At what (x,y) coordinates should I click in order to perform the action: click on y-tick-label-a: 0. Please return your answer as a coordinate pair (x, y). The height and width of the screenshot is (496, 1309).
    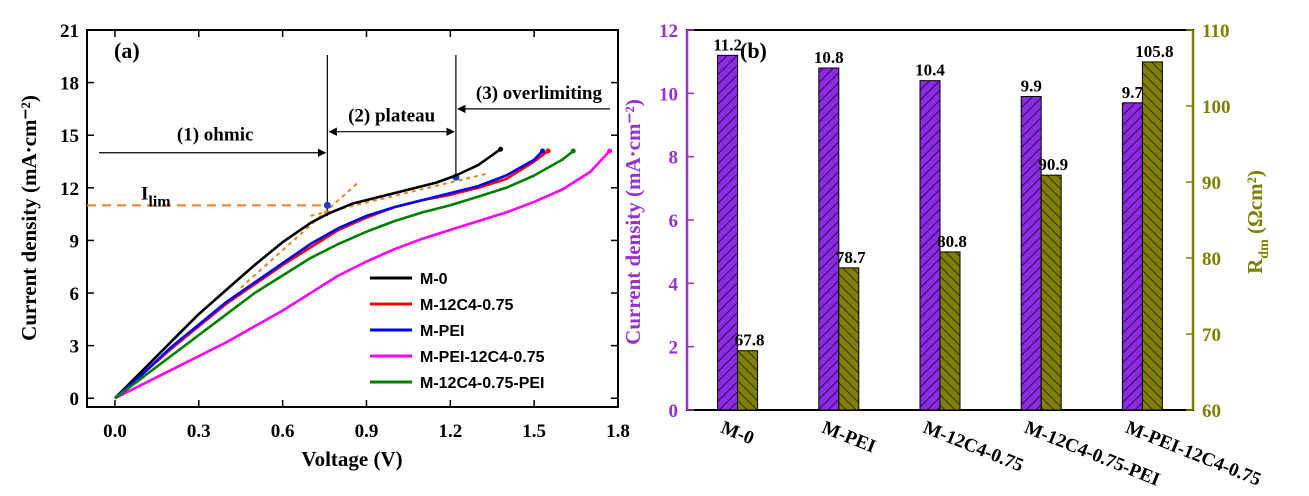
    Looking at the image, I should click on (75, 399).